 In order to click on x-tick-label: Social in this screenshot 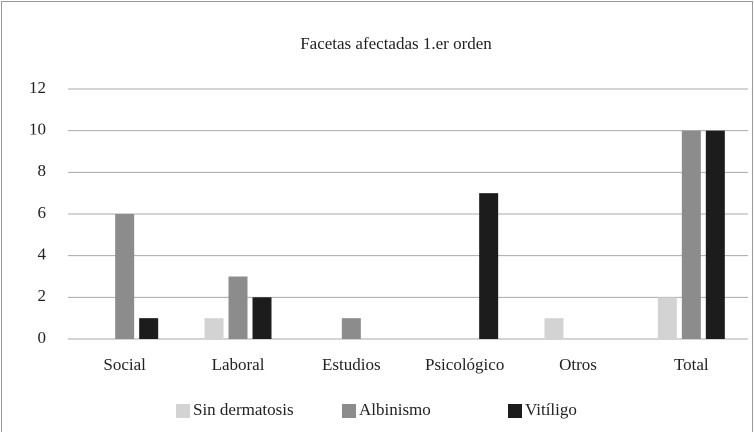, I will do `click(124, 364)`.